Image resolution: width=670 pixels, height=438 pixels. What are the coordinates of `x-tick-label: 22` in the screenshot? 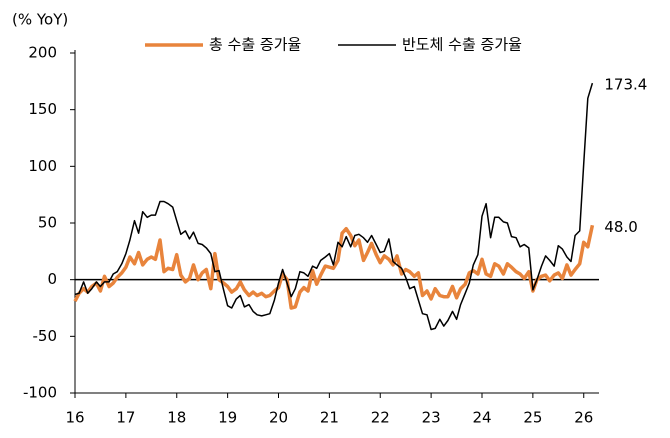 It's located at (380, 418).